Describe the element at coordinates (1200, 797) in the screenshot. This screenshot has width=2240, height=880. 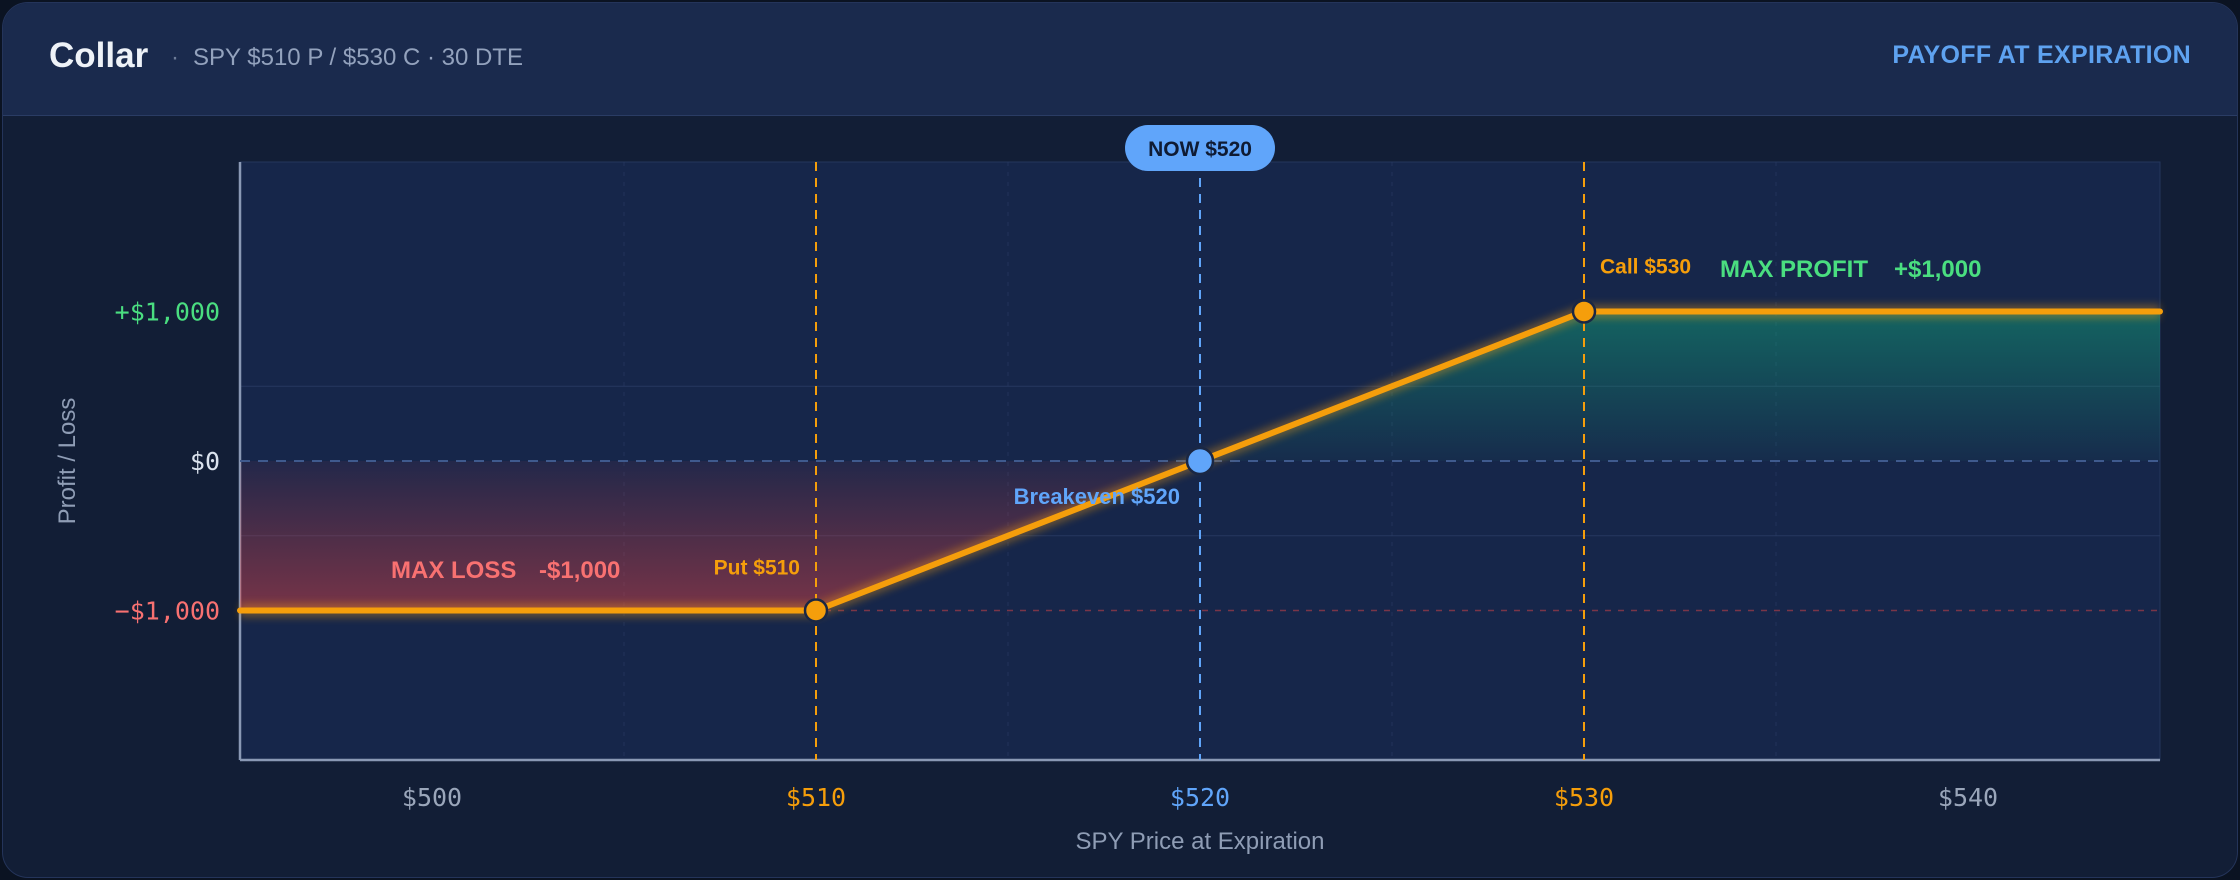
I see `x-tick-label: $520` at that location.